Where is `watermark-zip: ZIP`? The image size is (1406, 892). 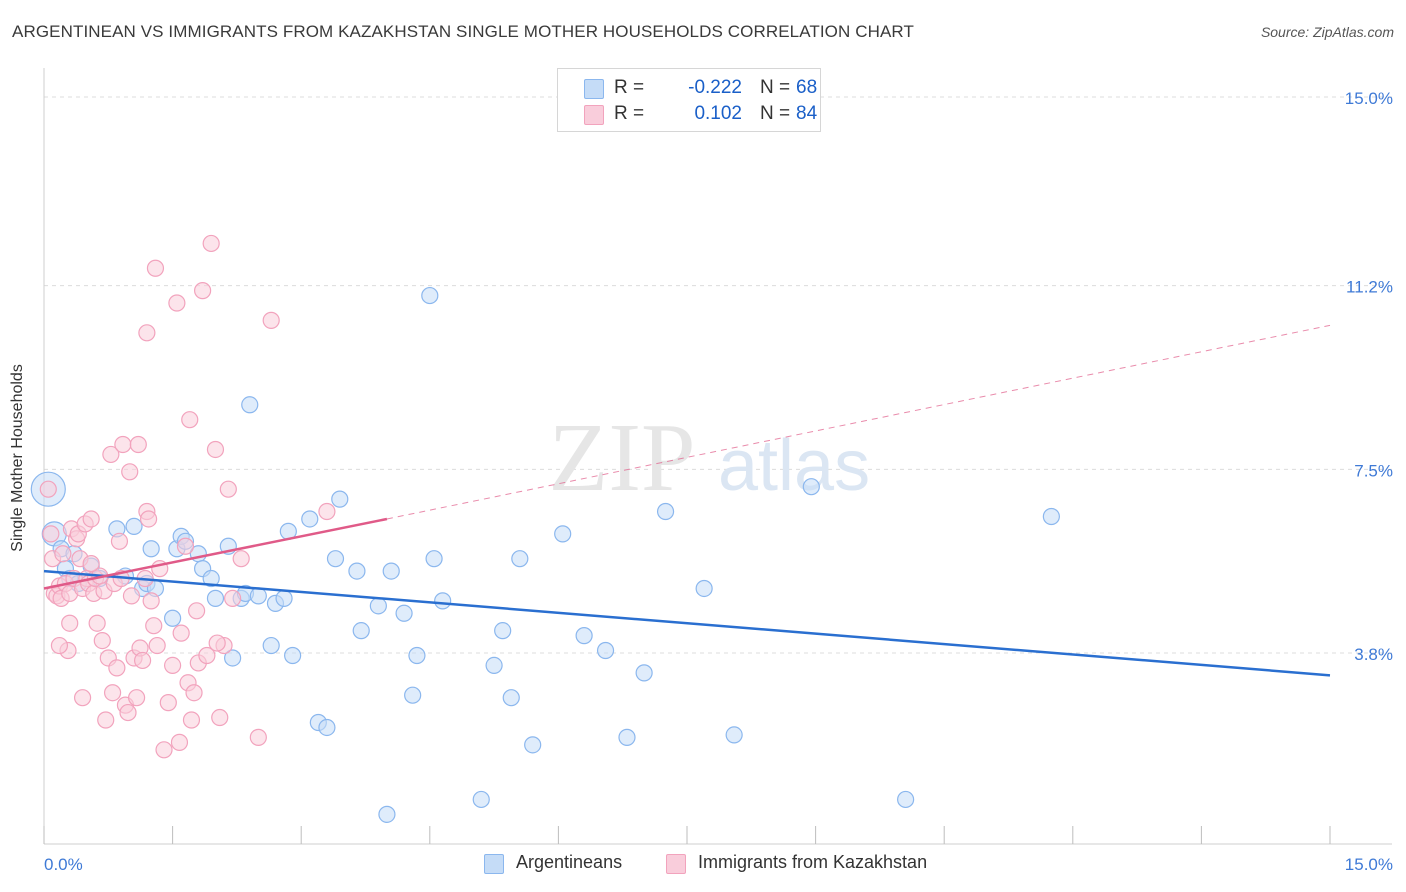
watermark-zip: ZIP is located at coordinates (622, 458).